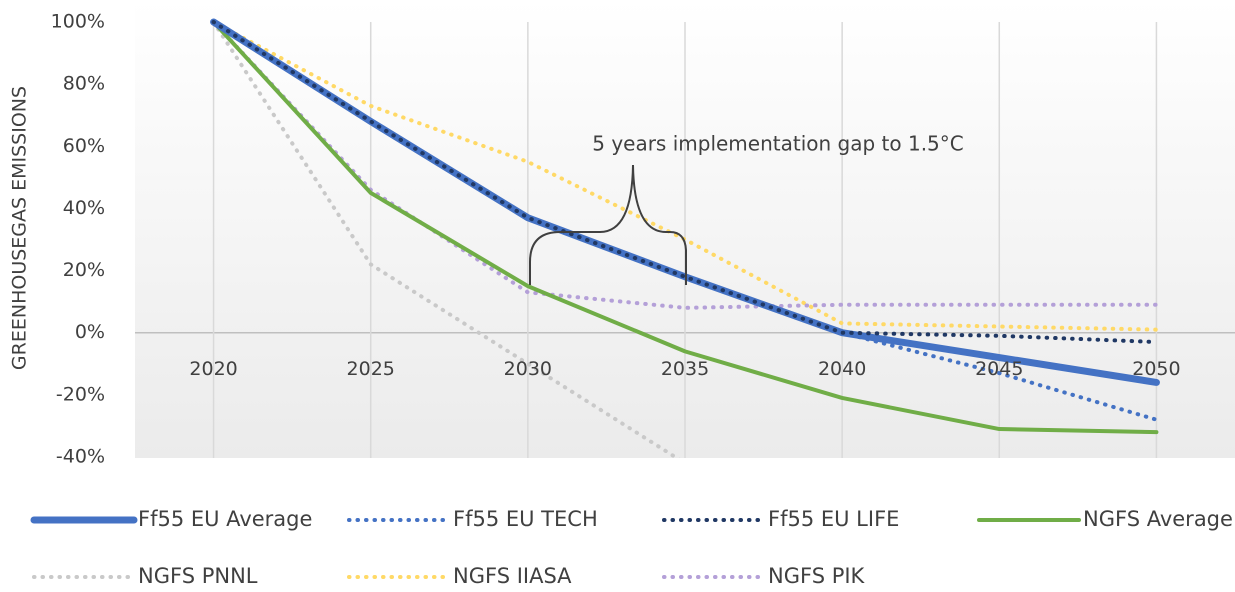  What do you see at coordinates (1158, 519) in the screenshot?
I see `legend-label: NGFS Average` at bounding box center [1158, 519].